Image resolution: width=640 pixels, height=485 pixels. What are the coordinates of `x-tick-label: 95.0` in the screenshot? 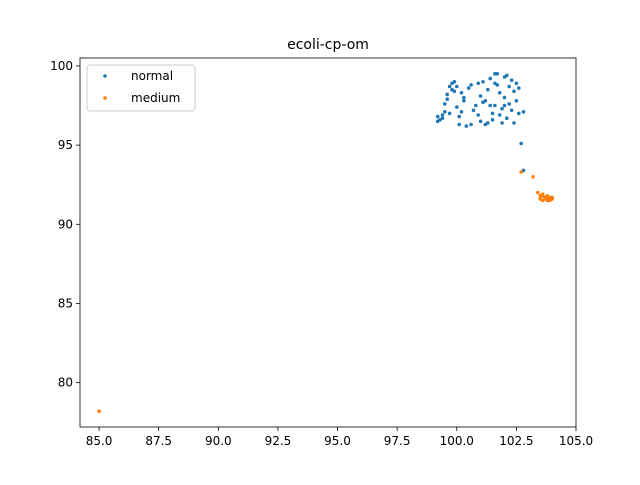 It's located at (337, 441).